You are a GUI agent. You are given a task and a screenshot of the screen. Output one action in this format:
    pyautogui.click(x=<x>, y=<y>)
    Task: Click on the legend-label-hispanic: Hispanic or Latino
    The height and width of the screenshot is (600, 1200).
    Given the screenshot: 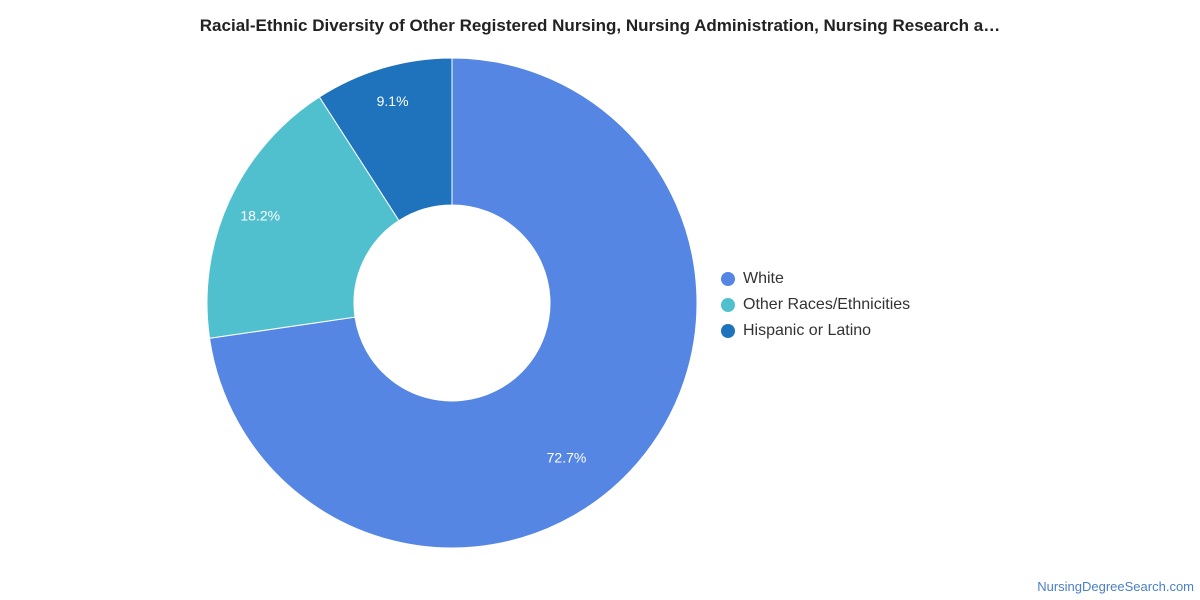 What is the action you would take?
    pyautogui.click(x=807, y=330)
    